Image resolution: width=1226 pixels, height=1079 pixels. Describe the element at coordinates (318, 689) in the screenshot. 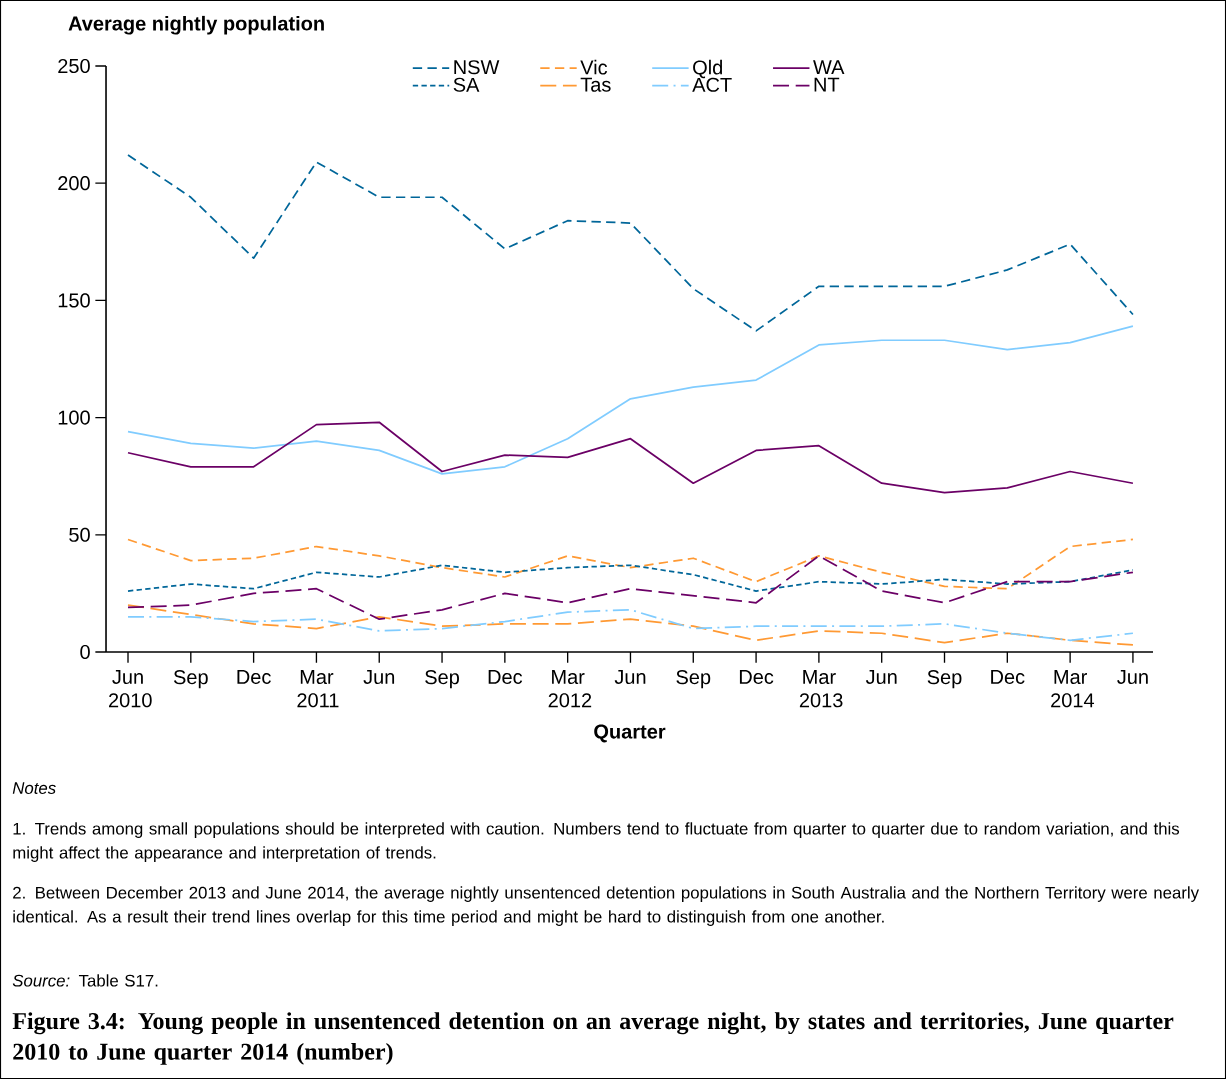

I see `x-tick-label: Mar 2011` at that location.